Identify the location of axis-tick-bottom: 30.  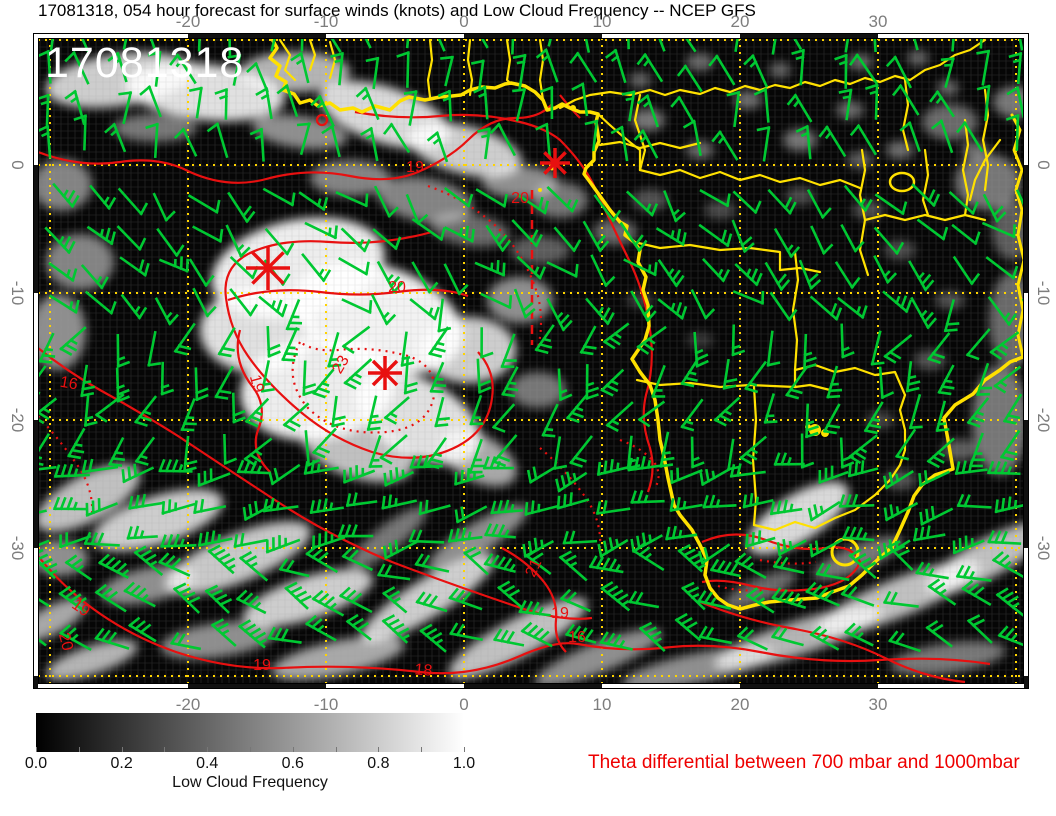
(878, 704).